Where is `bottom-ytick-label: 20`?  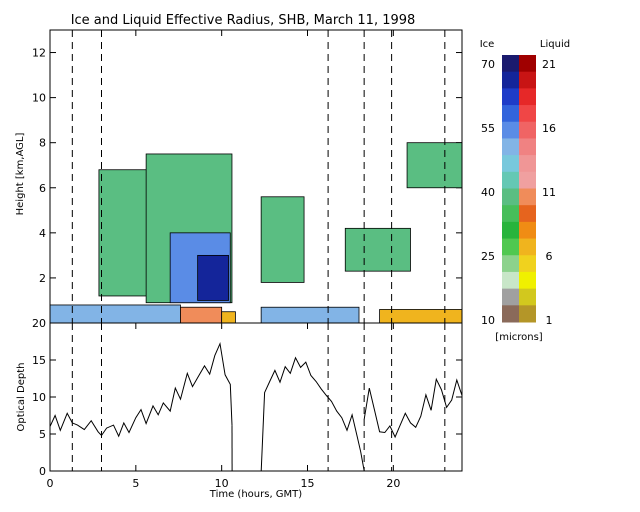 bottom-ytick-label: 20 is located at coordinates (39, 323).